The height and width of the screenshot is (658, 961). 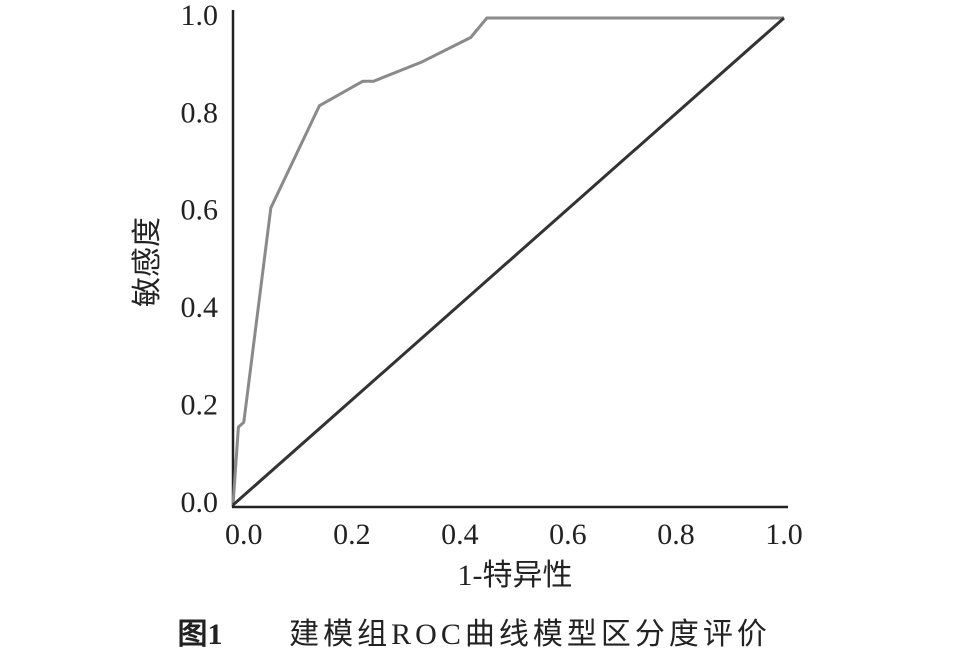 I want to click on x-tick-label: 0.4, so click(x=460, y=534).